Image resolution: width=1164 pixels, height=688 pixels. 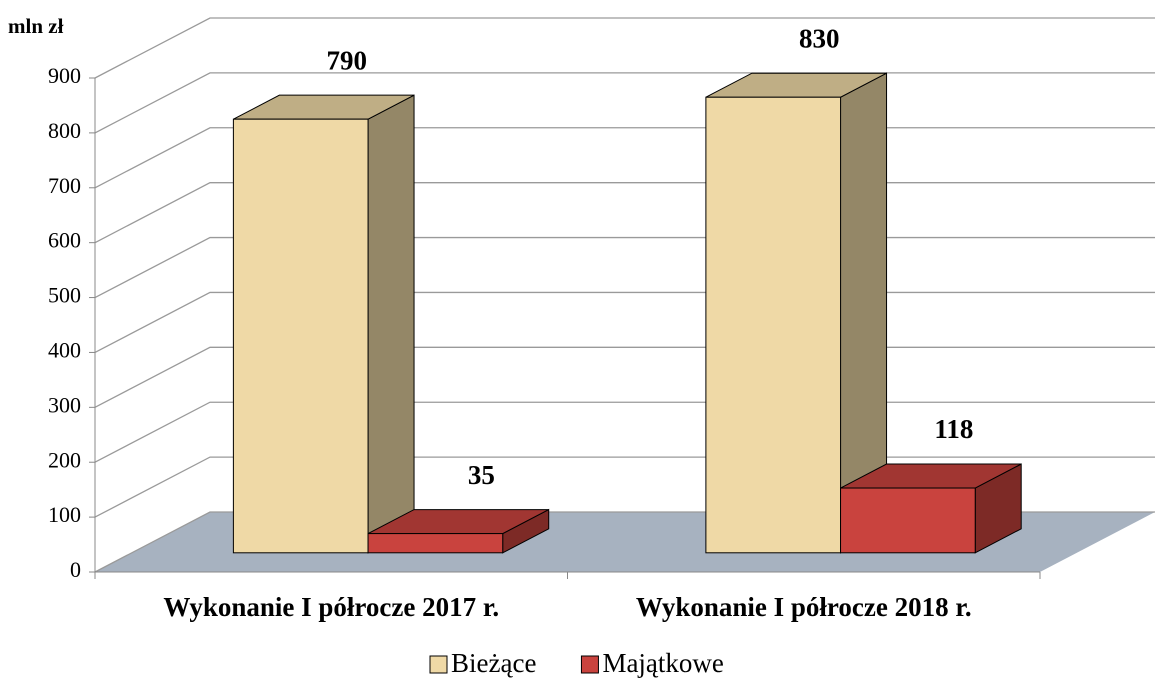 I want to click on y-tick-label: 800, so click(x=64, y=130).